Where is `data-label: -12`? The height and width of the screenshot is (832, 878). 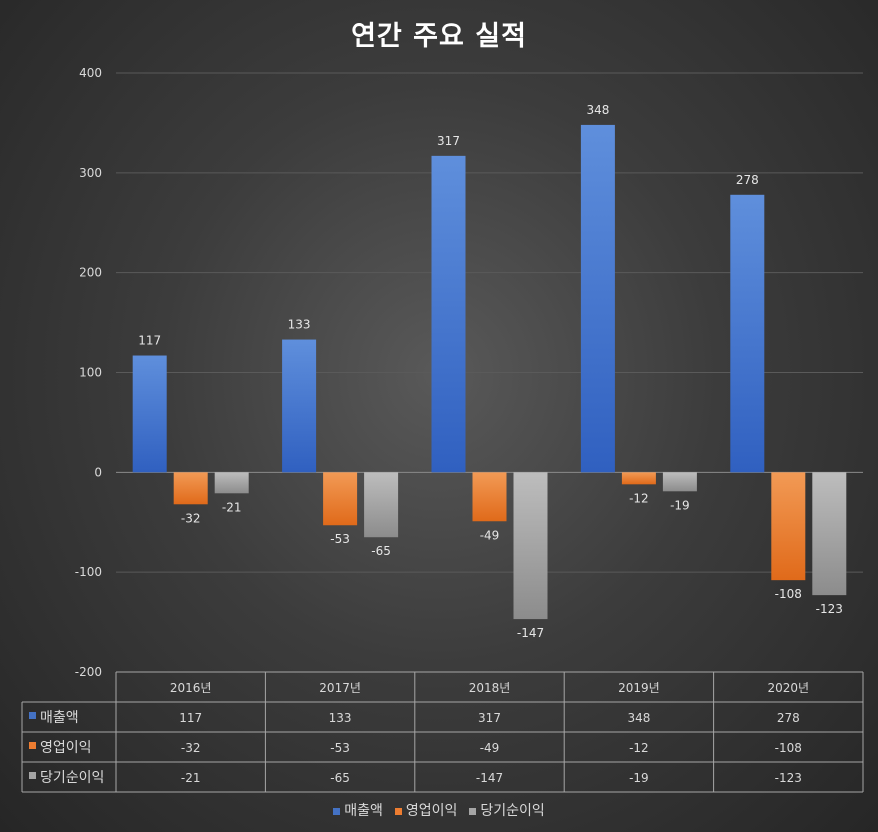 data-label: -12 is located at coordinates (639, 498).